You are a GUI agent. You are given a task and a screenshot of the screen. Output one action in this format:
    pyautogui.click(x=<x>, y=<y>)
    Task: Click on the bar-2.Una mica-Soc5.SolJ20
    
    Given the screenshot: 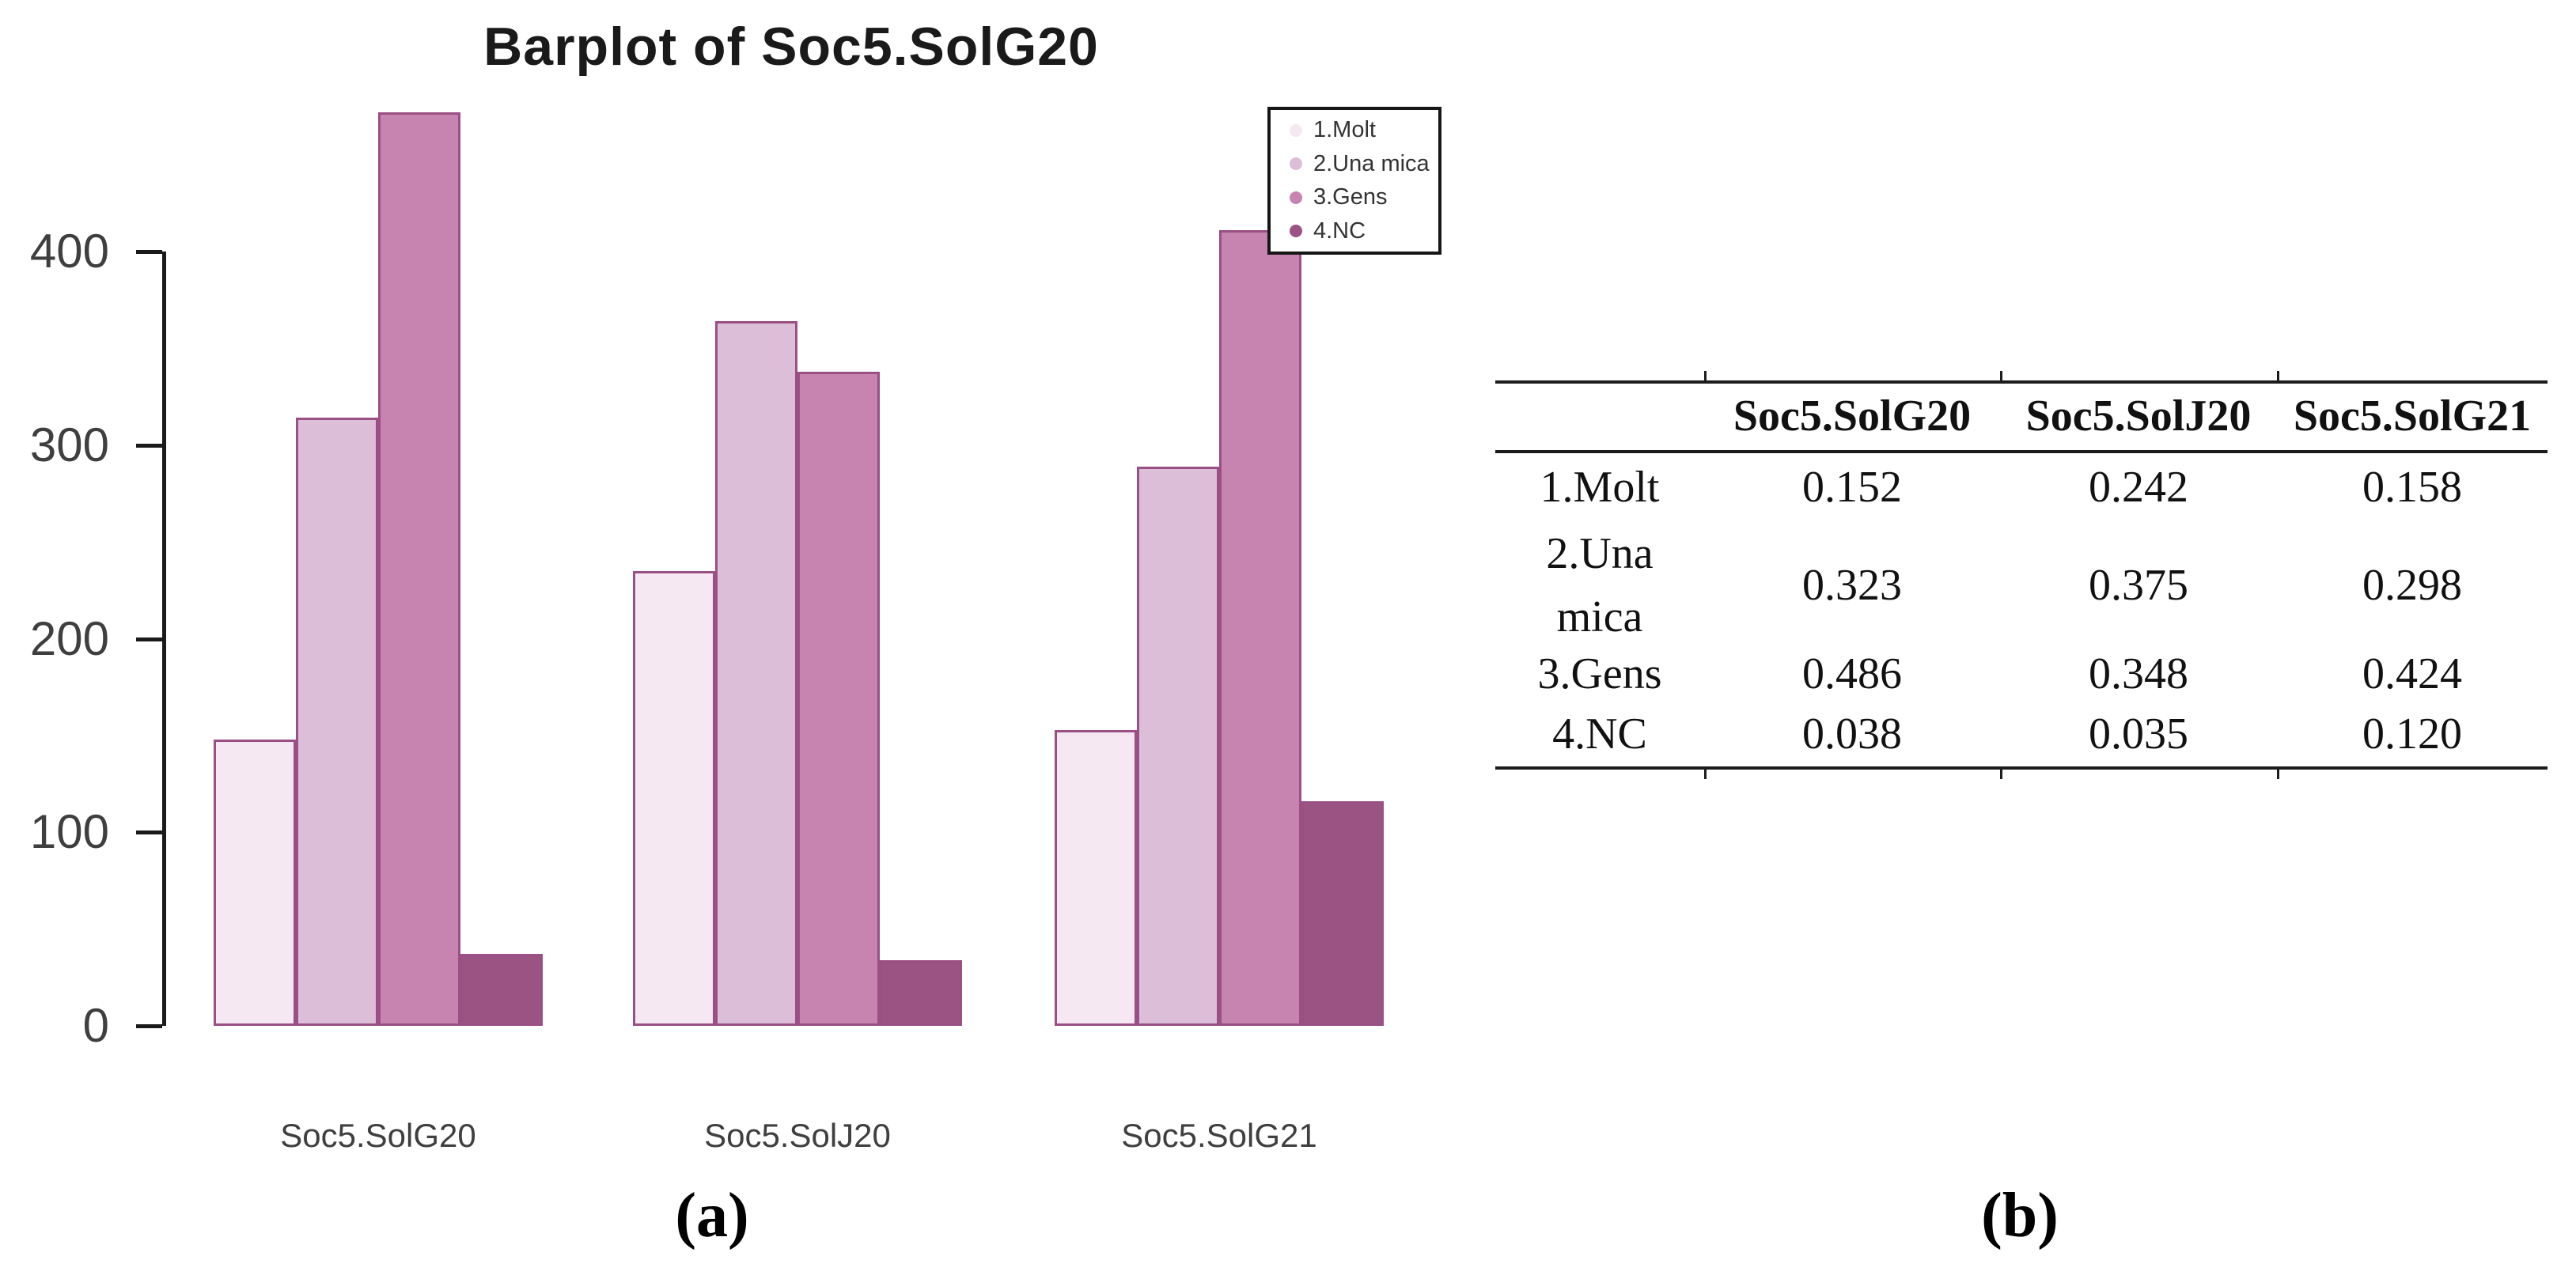 What is the action you would take?
    pyautogui.click(x=756, y=674)
    